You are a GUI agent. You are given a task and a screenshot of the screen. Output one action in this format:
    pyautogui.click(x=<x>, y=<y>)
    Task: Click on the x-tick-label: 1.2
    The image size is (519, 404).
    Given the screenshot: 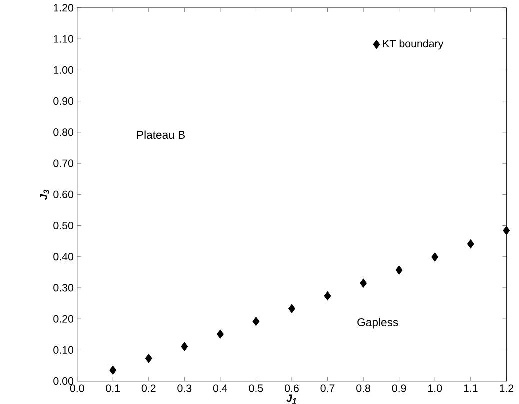 What is the action you would take?
    pyautogui.click(x=507, y=388)
    